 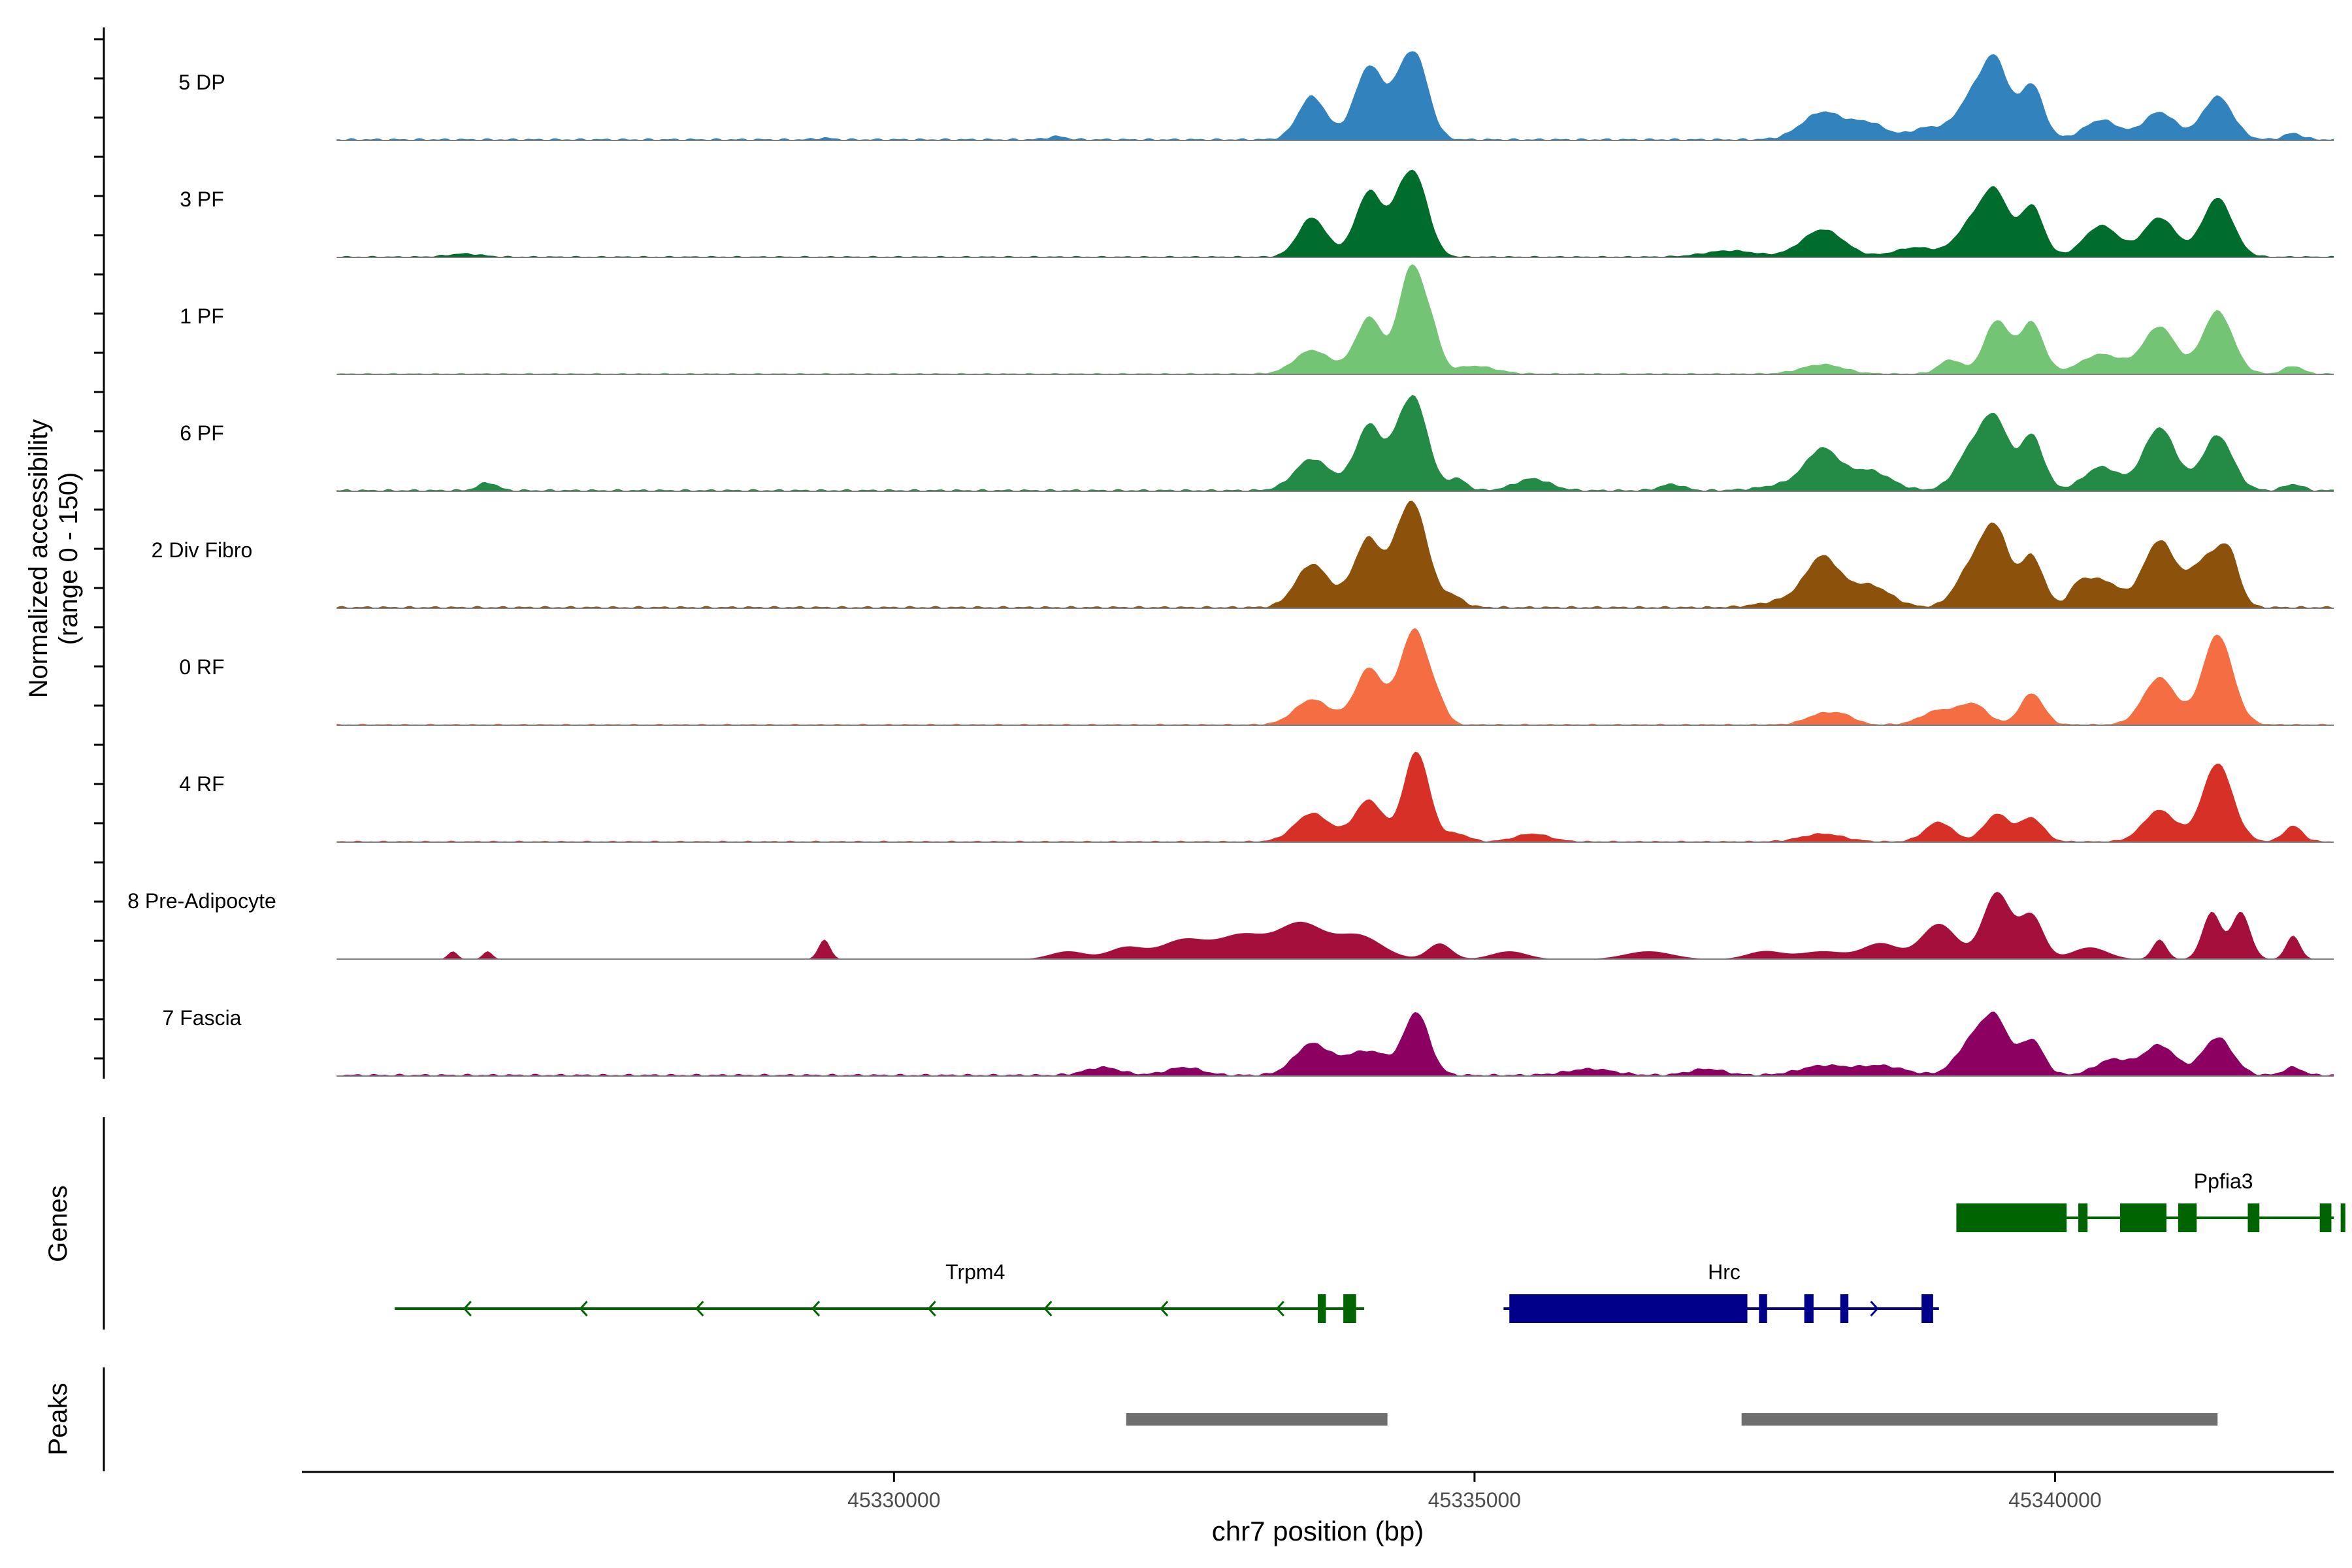 What do you see at coordinates (1318, 1531) in the screenshot?
I see `x-axis-title: chr7 position (bp)` at bounding box center [1318, 1531].